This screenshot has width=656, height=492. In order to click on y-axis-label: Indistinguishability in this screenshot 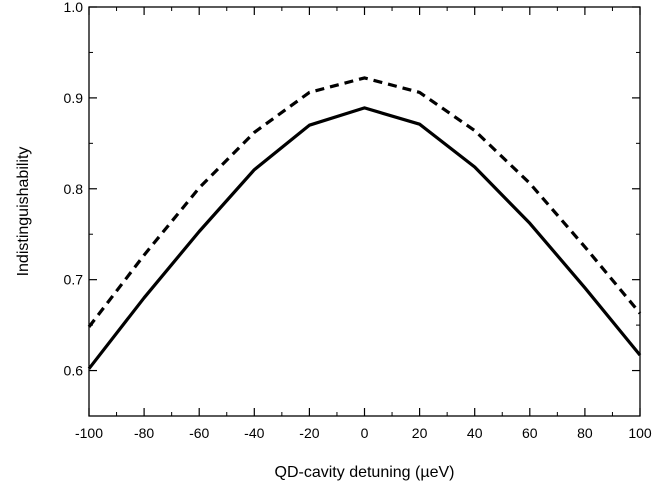, I will do `click(23, 212)`.